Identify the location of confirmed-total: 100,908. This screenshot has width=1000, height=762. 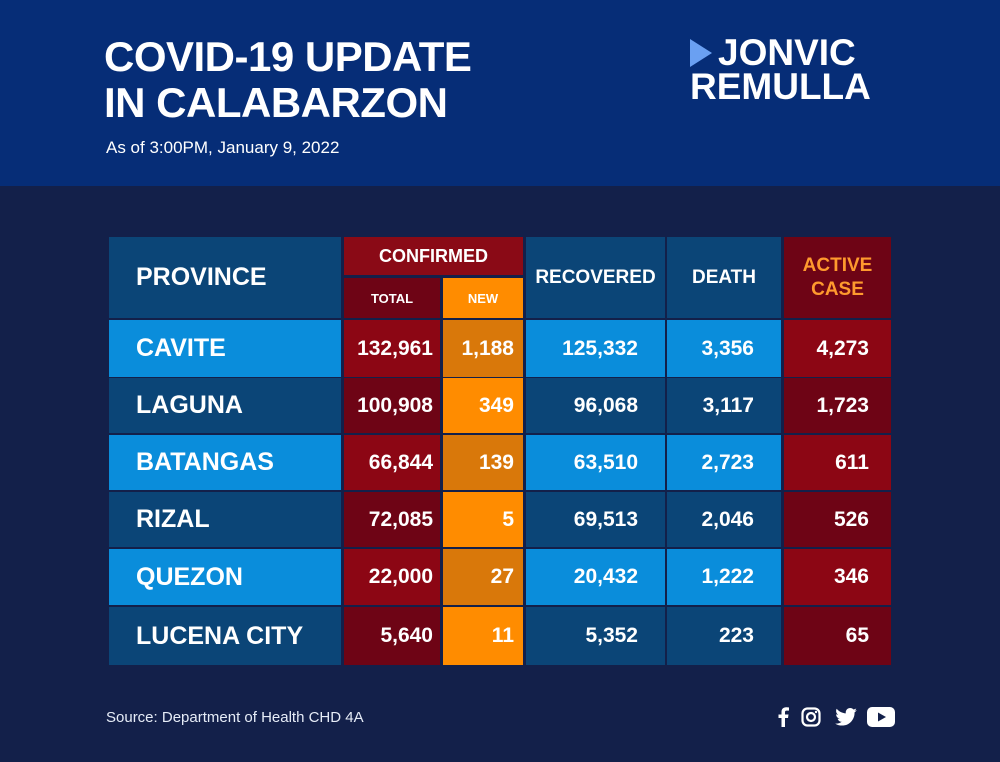
(392, 405).